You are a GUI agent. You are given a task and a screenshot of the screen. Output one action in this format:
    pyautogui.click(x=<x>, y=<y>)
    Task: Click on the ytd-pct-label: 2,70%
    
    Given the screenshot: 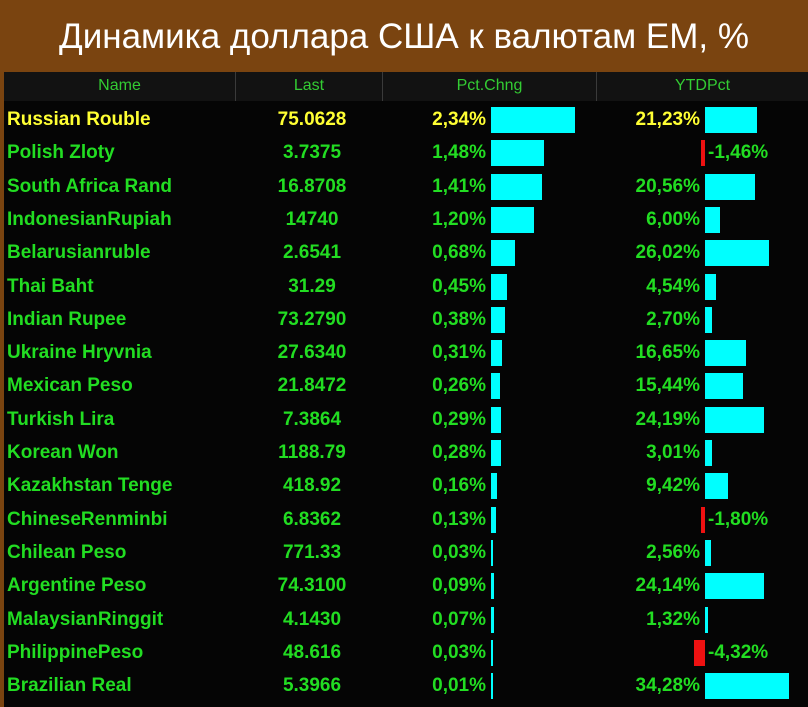 What is the action you would take?
    pyautogui.click(x=673, y=319)
    